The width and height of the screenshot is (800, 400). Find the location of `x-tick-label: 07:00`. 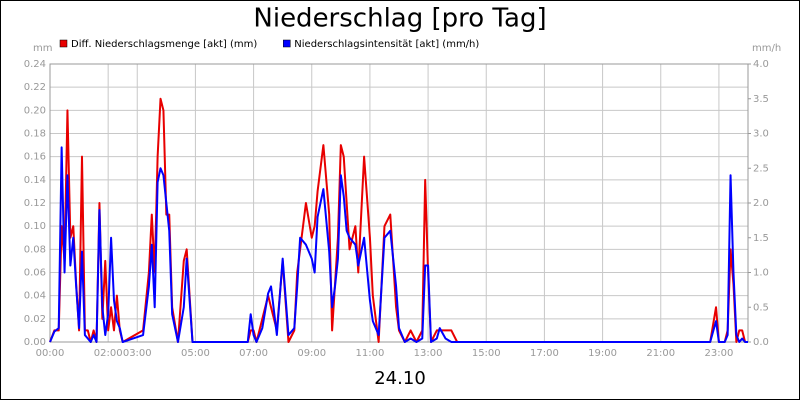

x-tick-label: 07:00 is located at coordinates (253, 353).